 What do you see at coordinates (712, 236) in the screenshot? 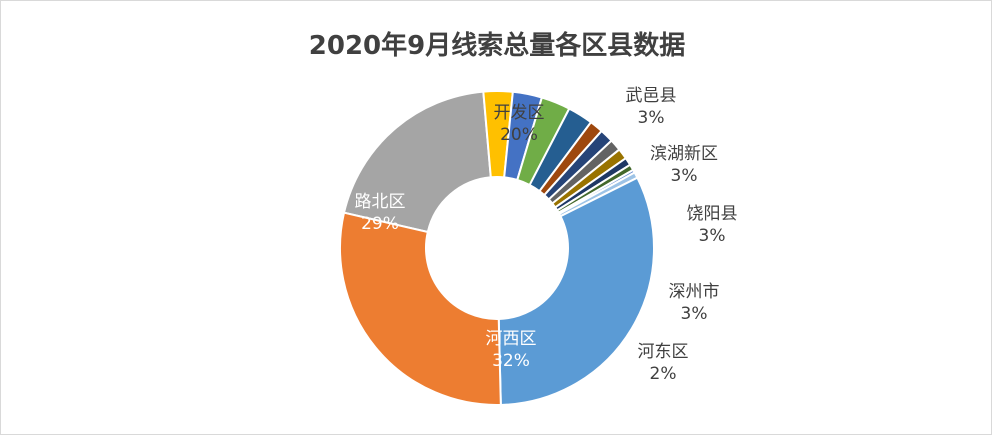
I see `slice-percent-4: 3%` at bounding box center [712, 236].